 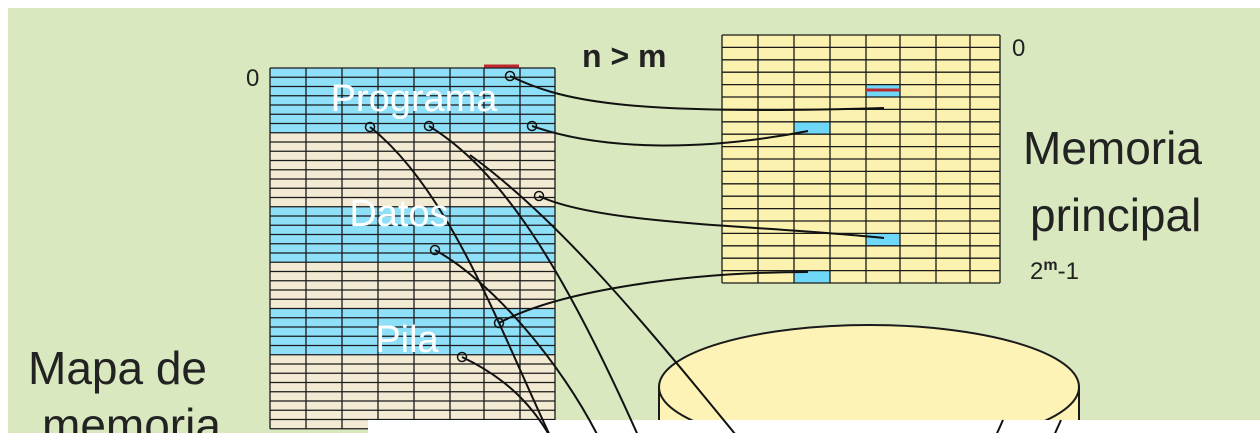 What do you see at coordinates (861, 159) in the screenshot?
I see `main-memory-grid` at bounding box center [861, 159].